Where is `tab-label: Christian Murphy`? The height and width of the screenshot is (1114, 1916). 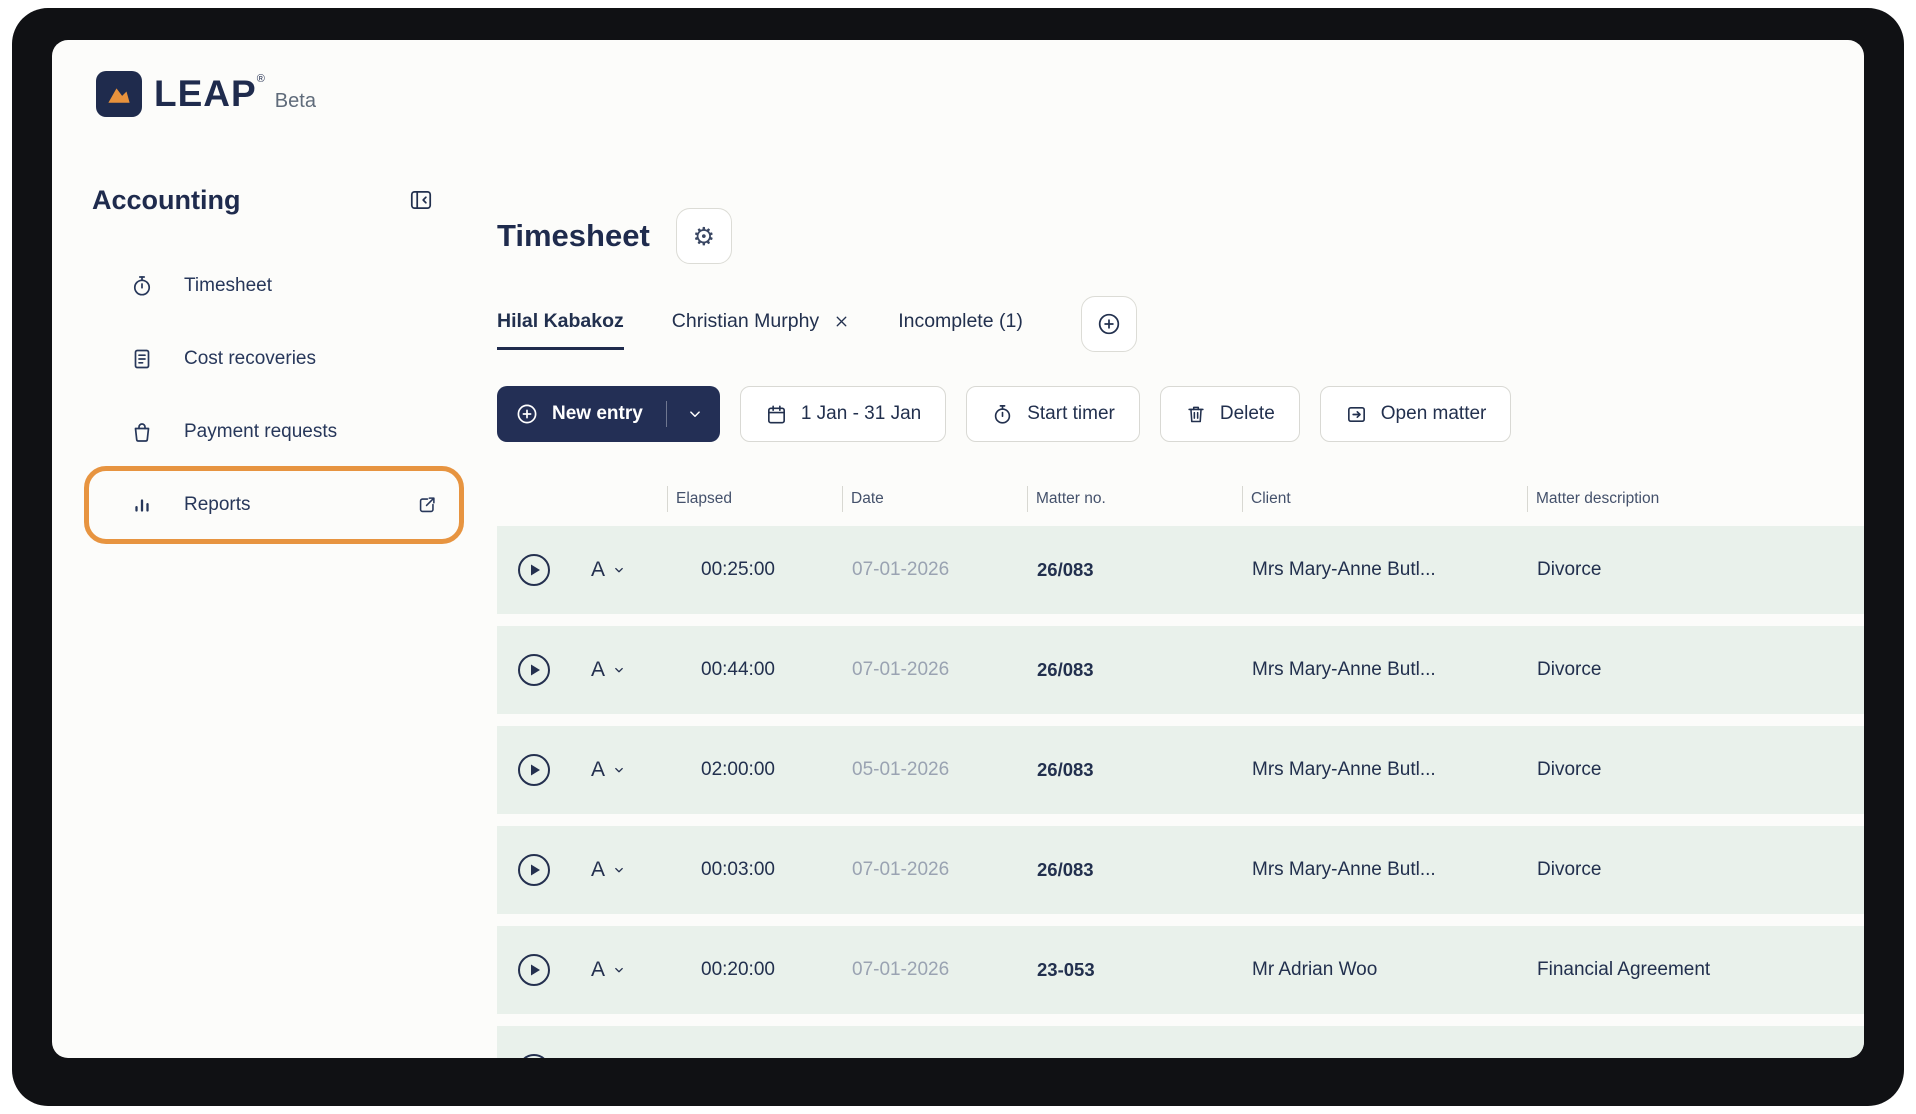 tab-label: Christian Murphy is located at coordinates (745, 321).